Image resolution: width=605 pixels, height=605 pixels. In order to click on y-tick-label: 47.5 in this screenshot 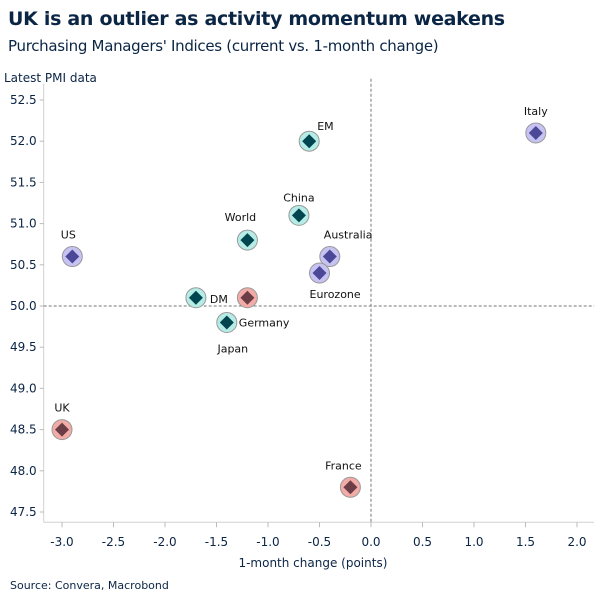, I will do `click(23, 512)`.